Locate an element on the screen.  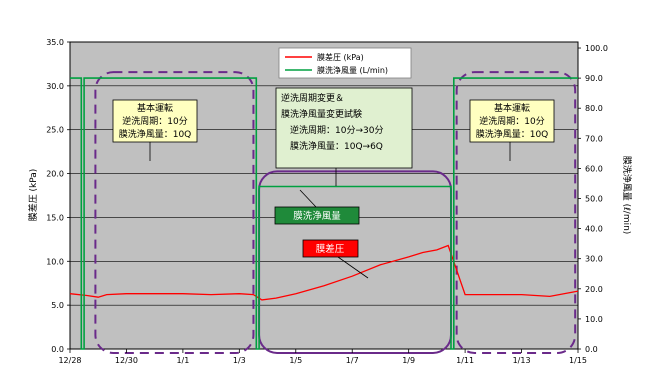
annotation-right-line3: 膜洗浄風量：10Q is located at coordinates (512, 134).